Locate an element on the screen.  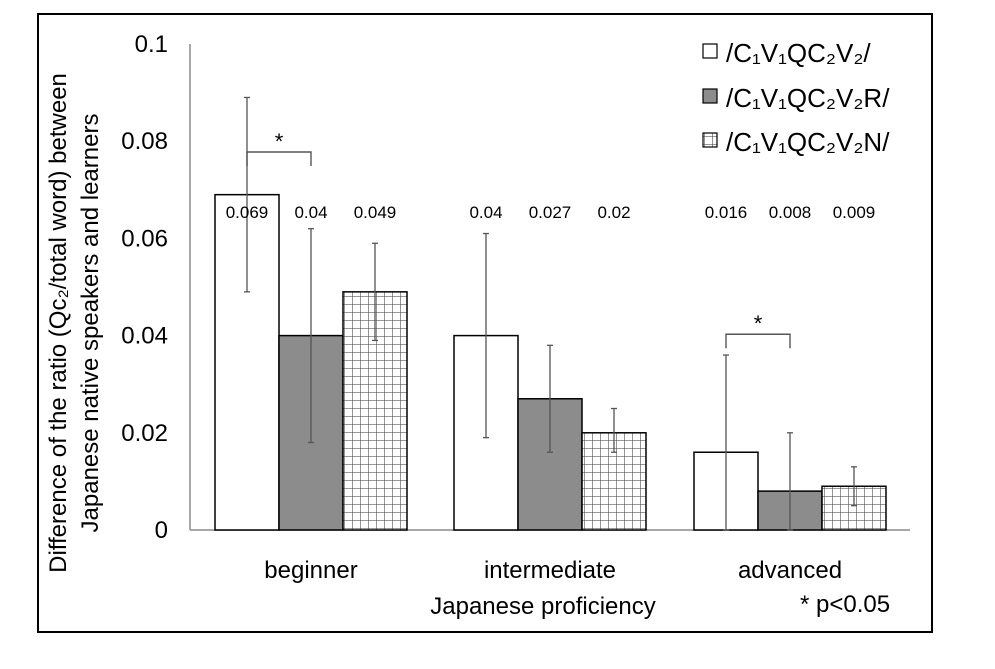
data-label: 0.049 is located at coordinates (375, 212).